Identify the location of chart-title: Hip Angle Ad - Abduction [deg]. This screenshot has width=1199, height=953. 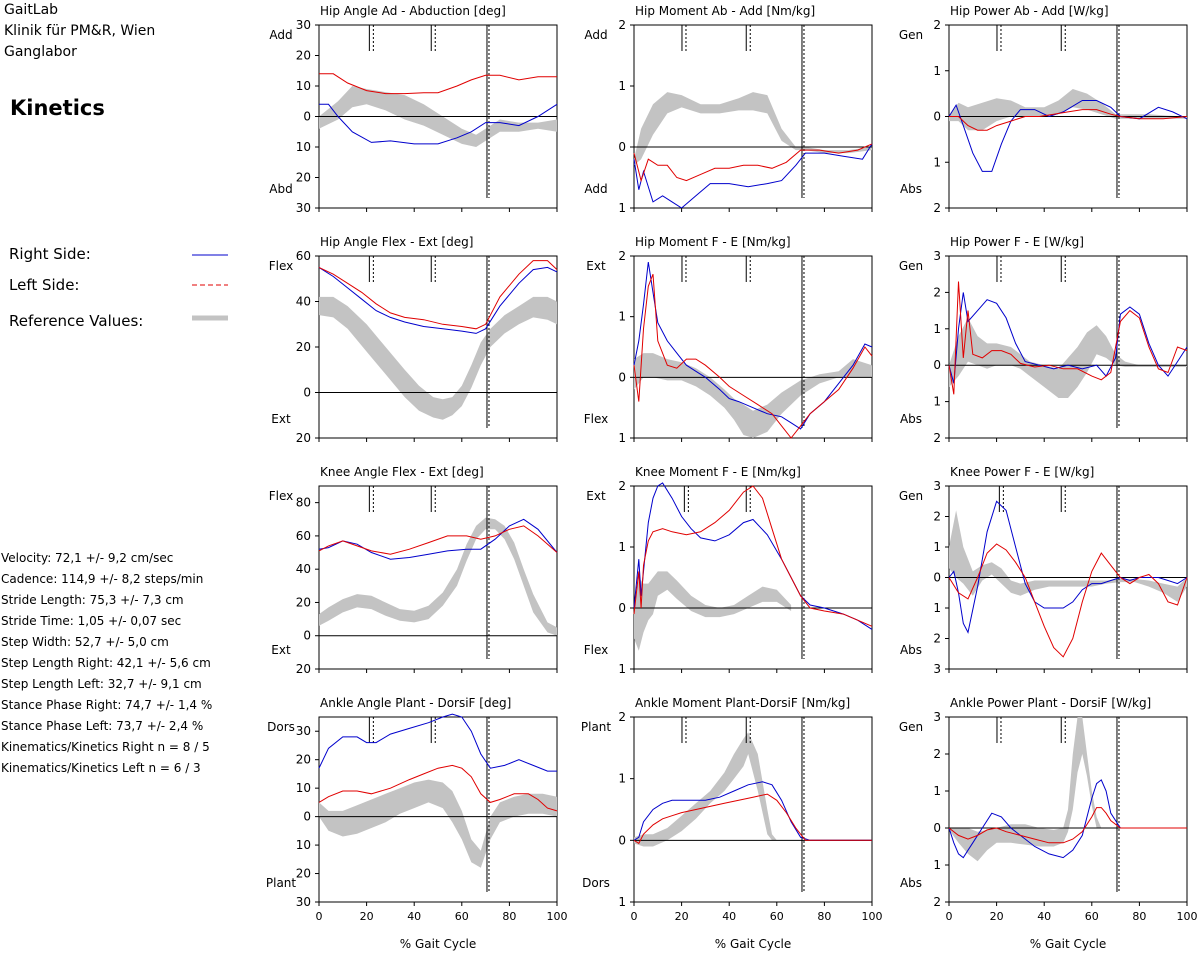
(413, 11).